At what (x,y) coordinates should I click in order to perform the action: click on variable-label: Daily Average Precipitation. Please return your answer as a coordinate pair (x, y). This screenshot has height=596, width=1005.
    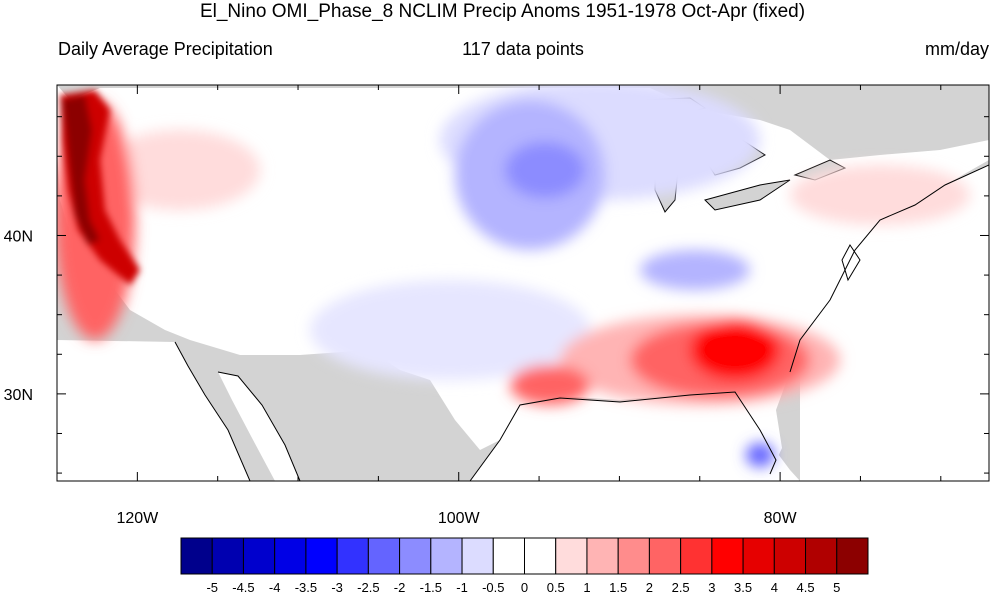
    Looking at the image, I should click on (165, 49).